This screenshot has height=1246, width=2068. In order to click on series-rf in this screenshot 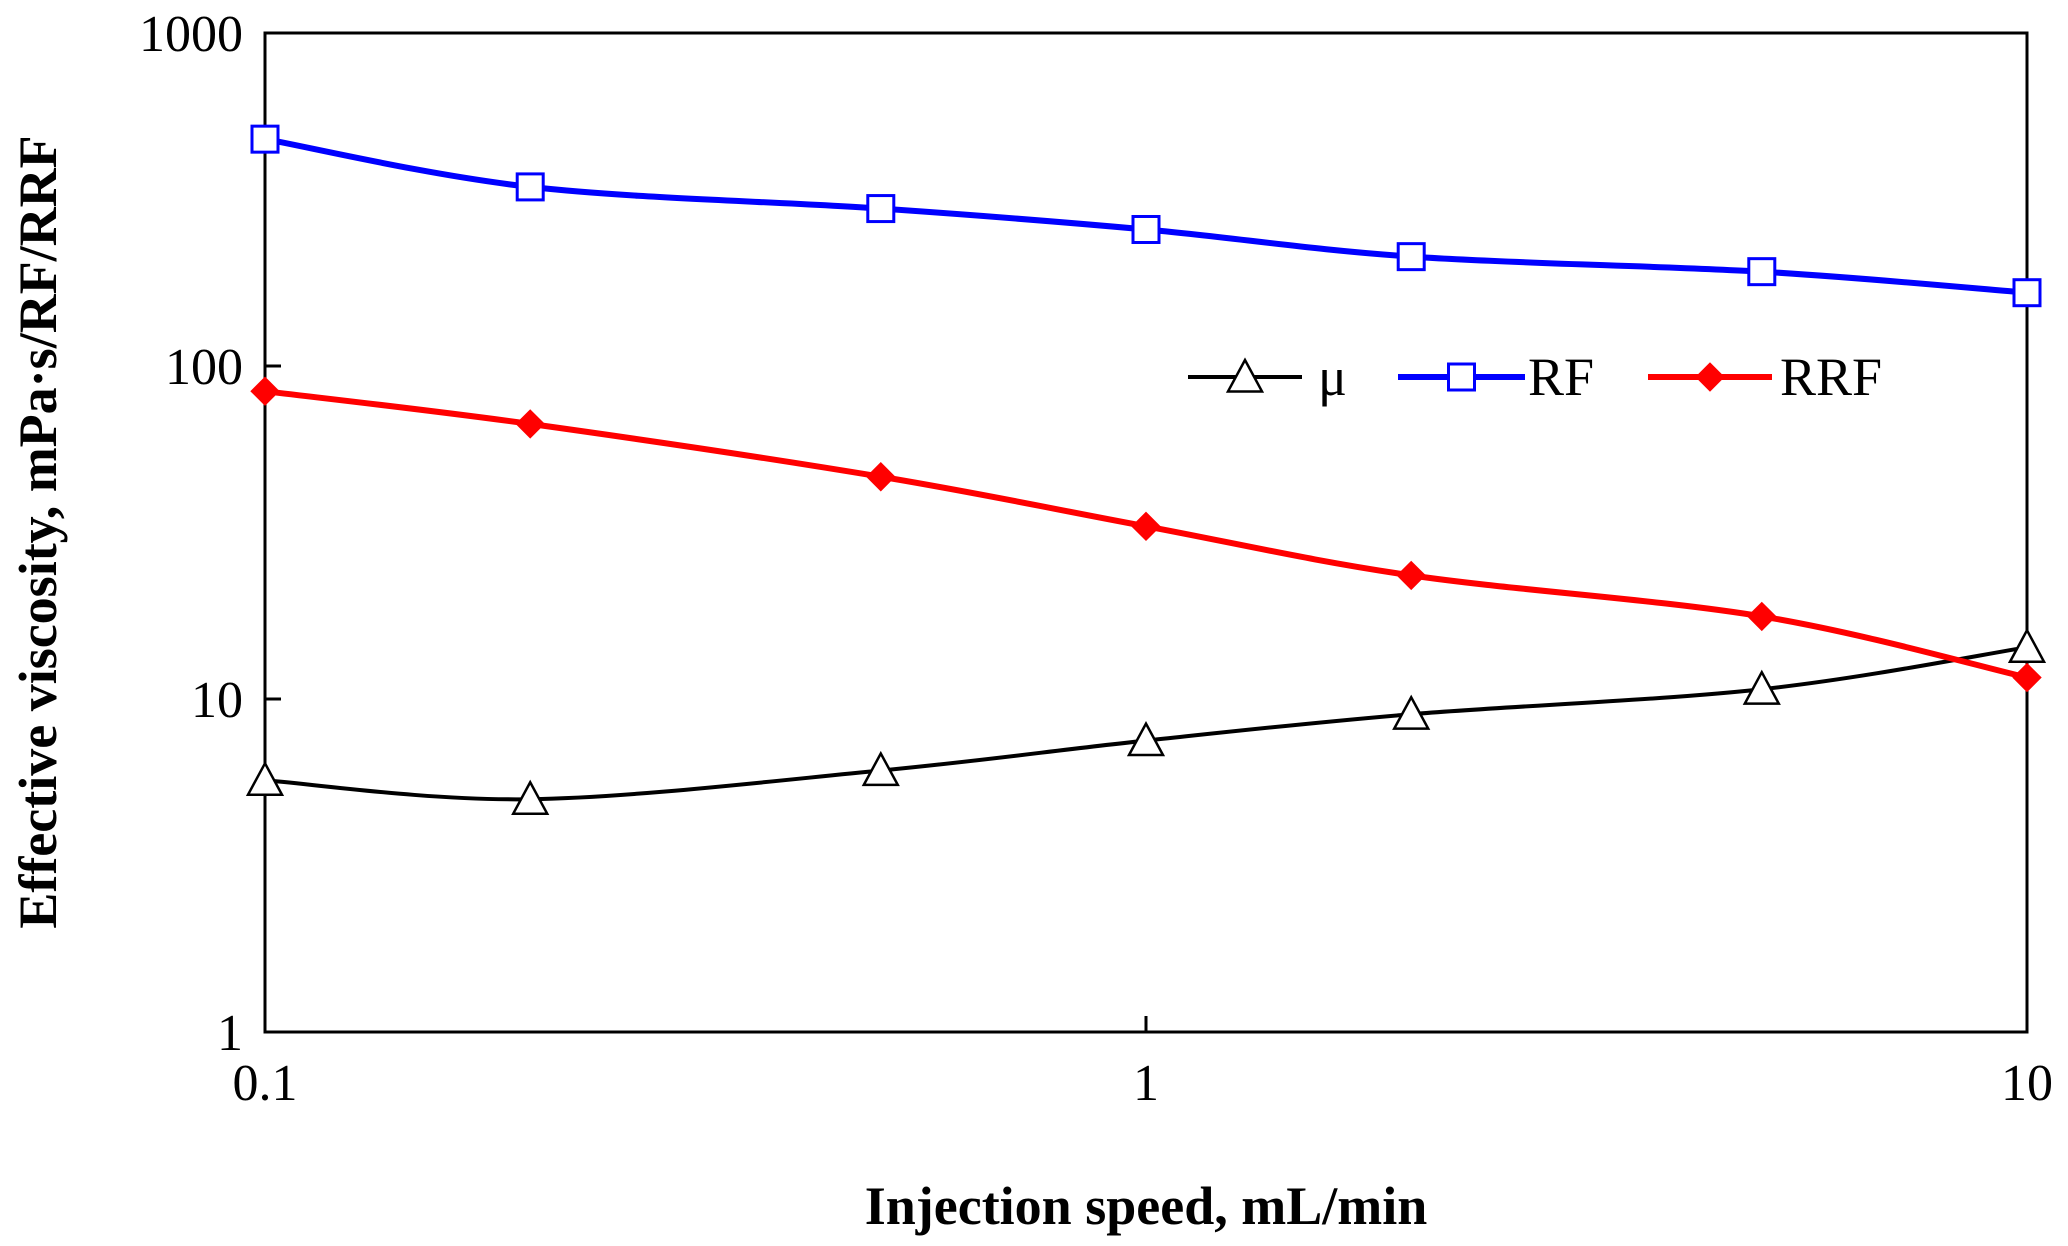, I will do `click(1146, 216)`.